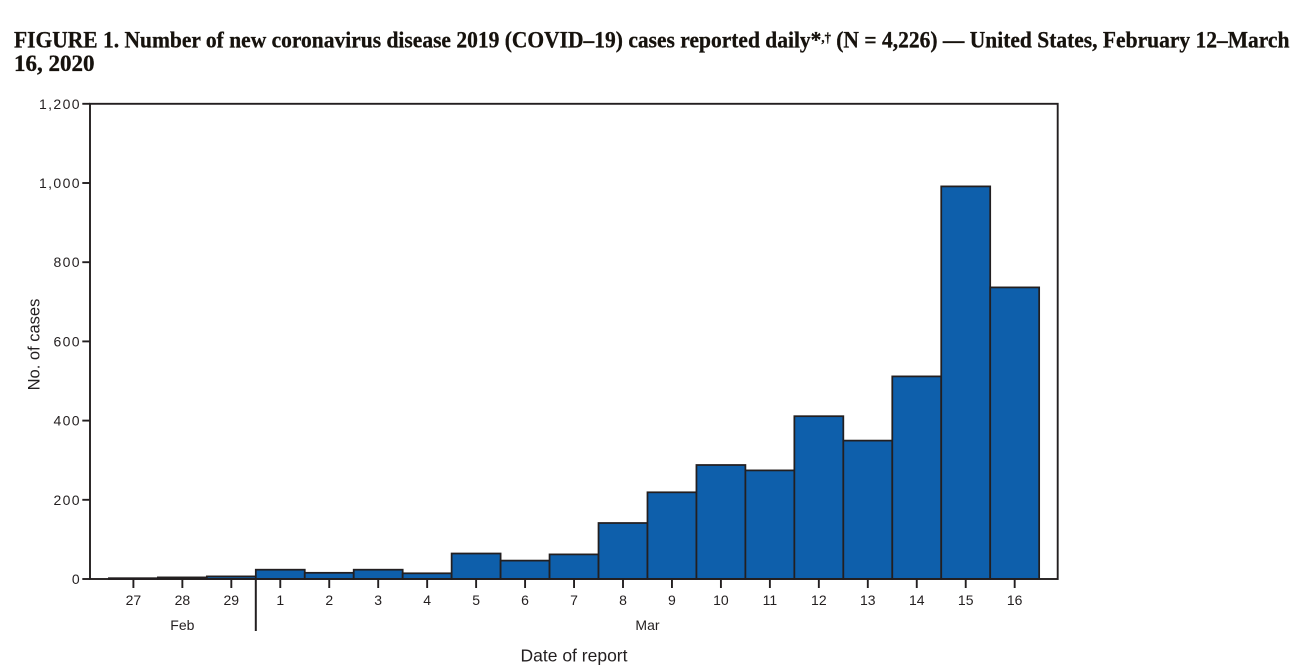  Describe the element at coordinates (76, 579) in the screenshot. I see `svg-text: 0` at that location.